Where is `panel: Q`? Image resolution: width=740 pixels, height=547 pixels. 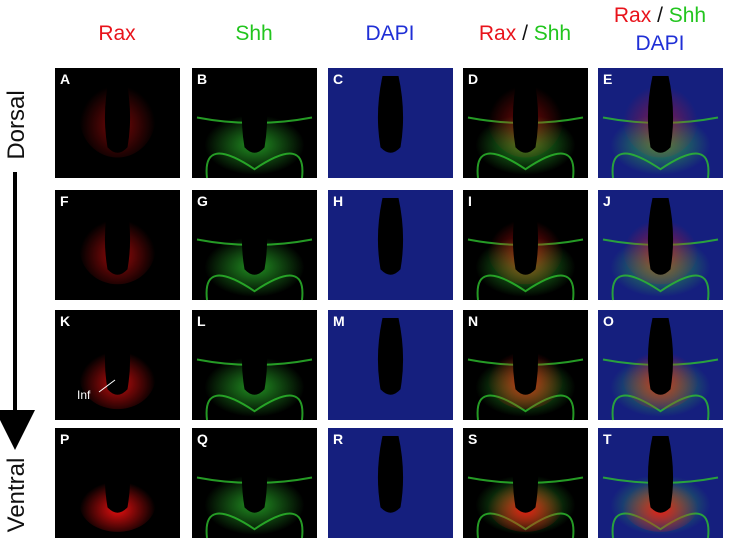
panel: Q is located at coordinates (254, 483).